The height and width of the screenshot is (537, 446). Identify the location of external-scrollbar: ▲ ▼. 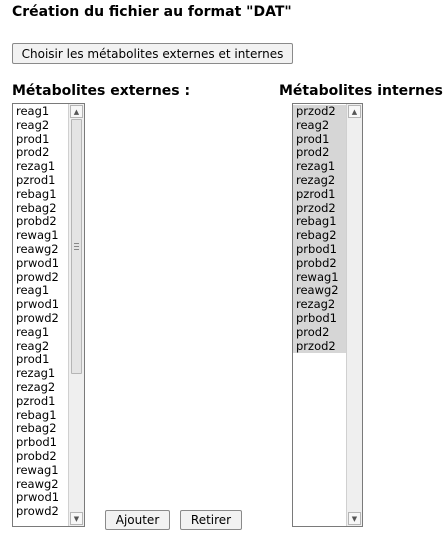
(76, 315).